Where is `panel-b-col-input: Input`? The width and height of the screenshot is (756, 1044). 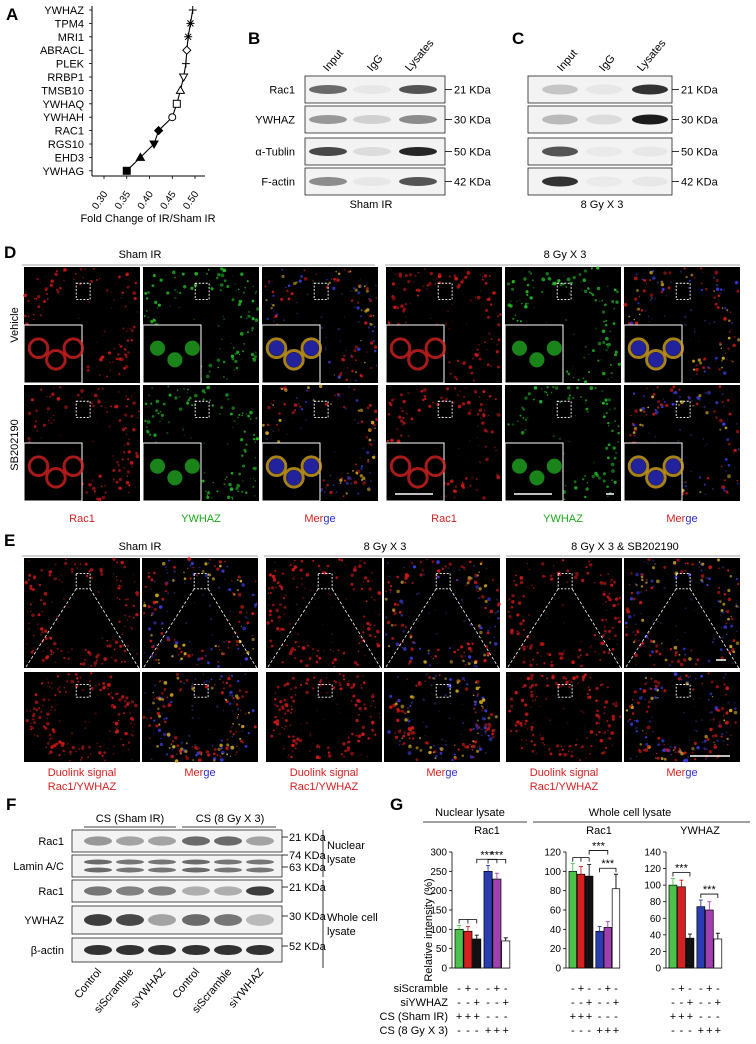
panel-b-col-input: Input is located at coordinates (333, 60).